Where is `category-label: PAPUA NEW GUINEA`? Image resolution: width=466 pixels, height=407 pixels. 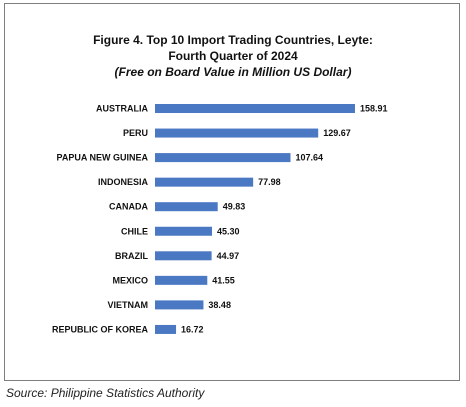 category-label: PAPUA NEW GUINEA is located at coordinates (102, 158).